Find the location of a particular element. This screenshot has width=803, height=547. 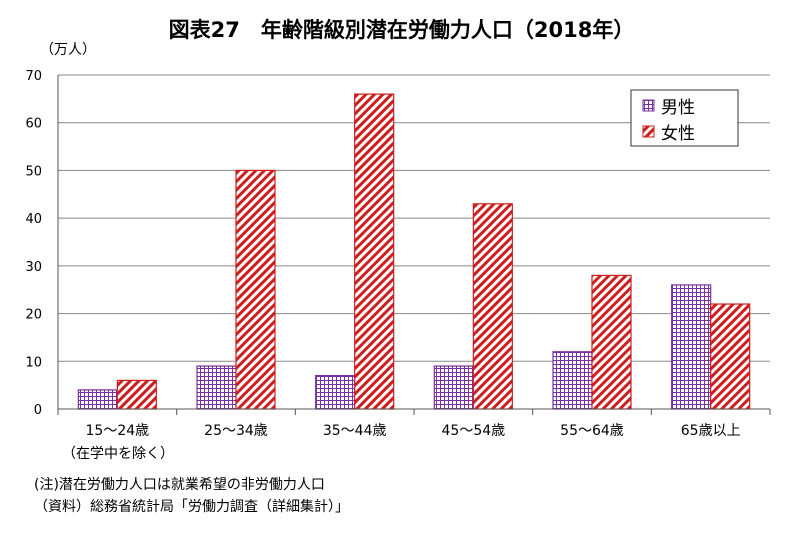

y-tick-label: 60 is located at coordinates (33, 124).